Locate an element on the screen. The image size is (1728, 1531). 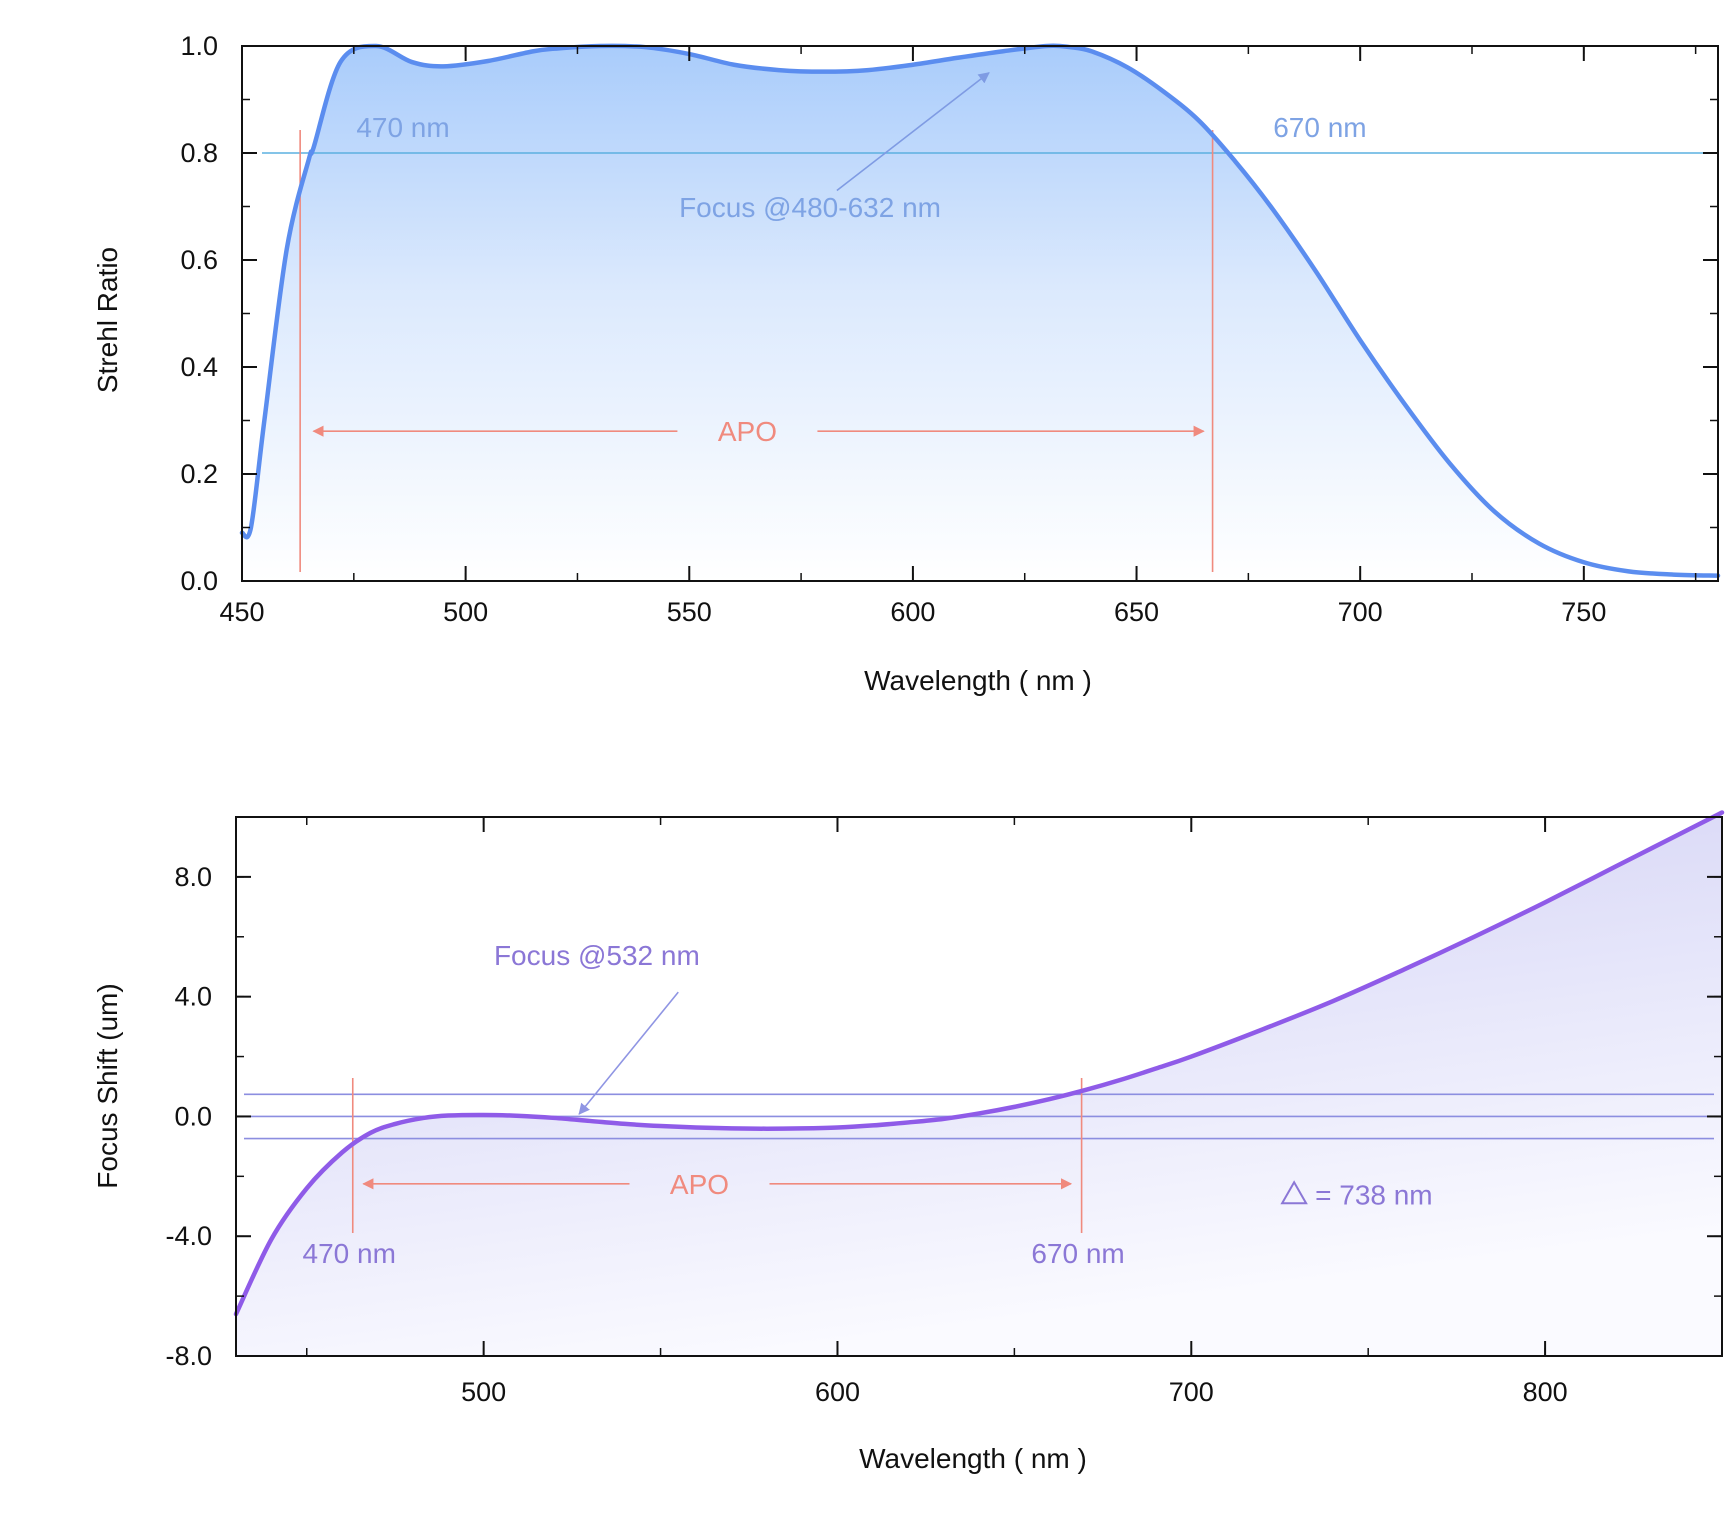
y-tick-label: 0.4 is located at coordinates (199, 367).